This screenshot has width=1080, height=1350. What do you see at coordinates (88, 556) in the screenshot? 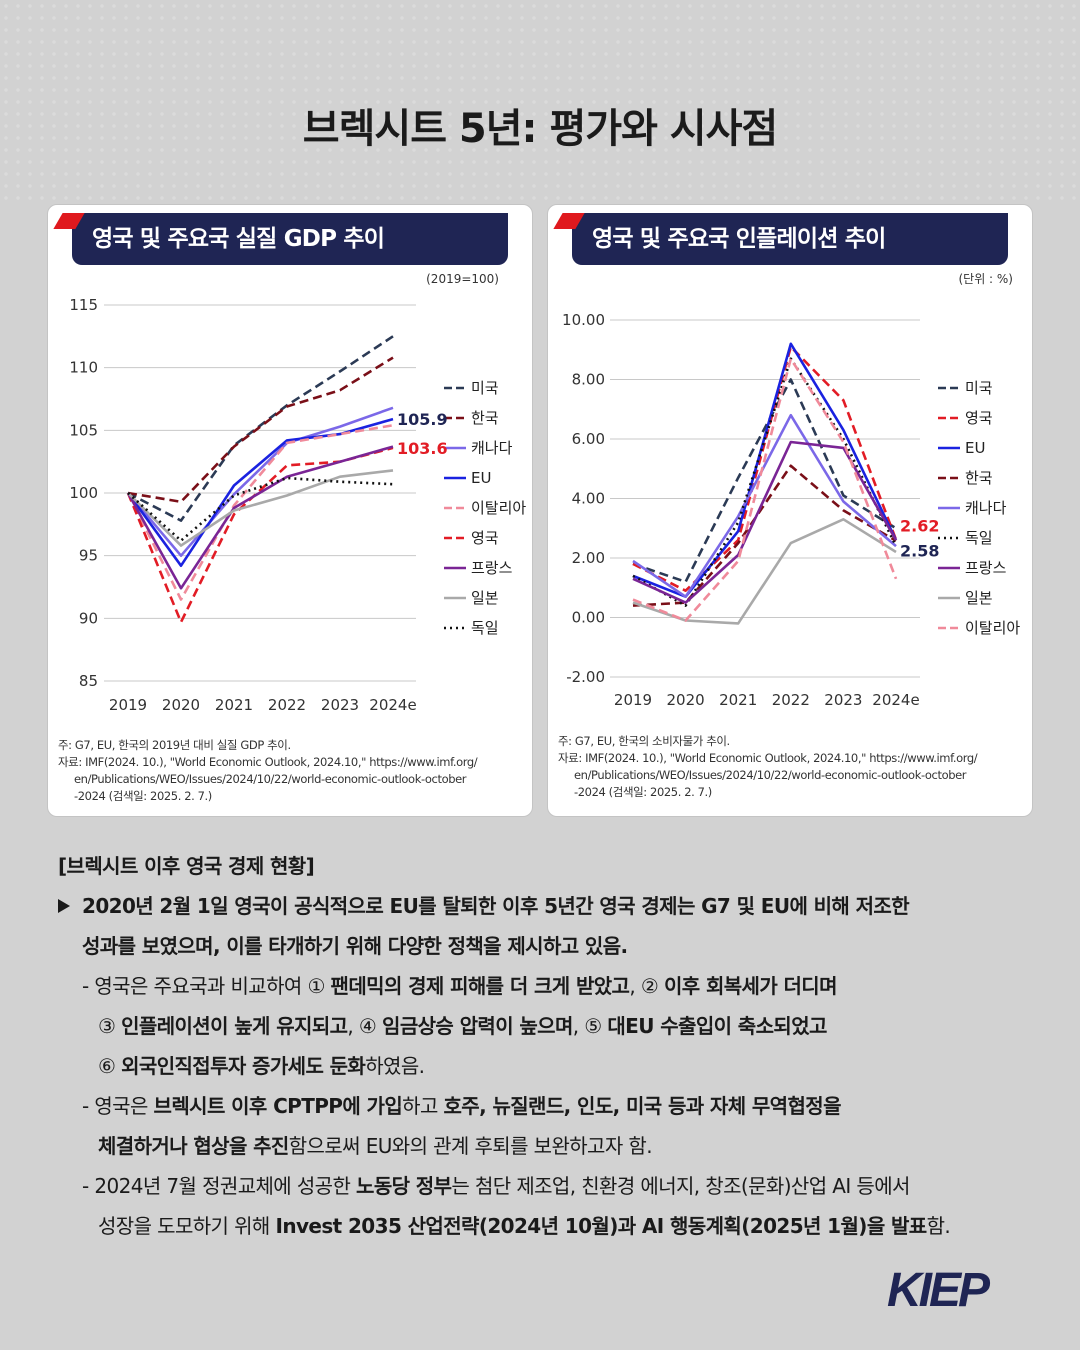
I see `y-tick-label: 95` at bounding box center [88, 556].